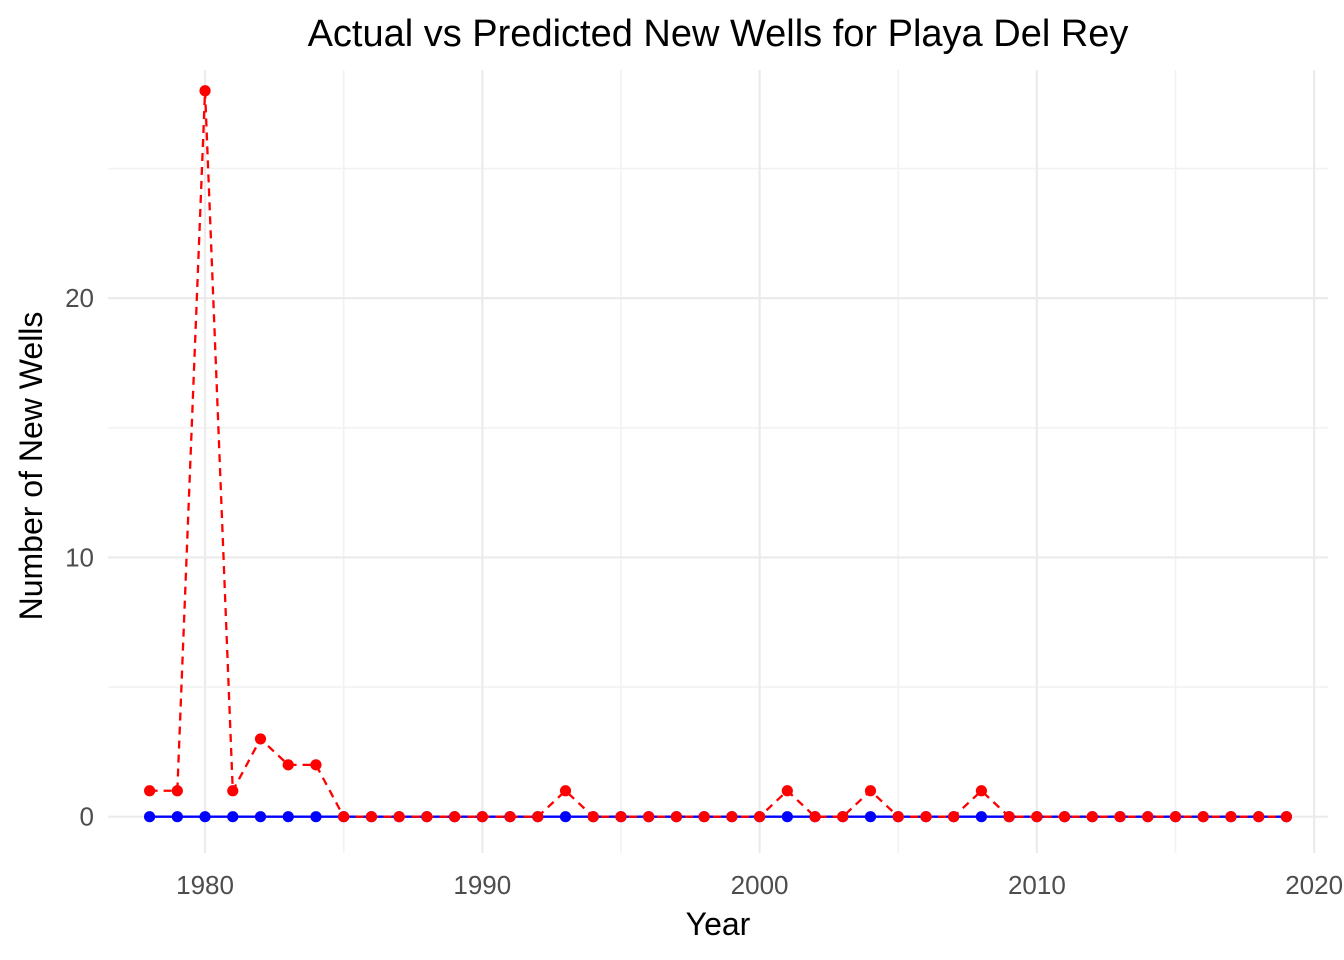 The image size is (1344, 960). I want to click on y-axis-ticks: 0 10 20, so click(79, 557).